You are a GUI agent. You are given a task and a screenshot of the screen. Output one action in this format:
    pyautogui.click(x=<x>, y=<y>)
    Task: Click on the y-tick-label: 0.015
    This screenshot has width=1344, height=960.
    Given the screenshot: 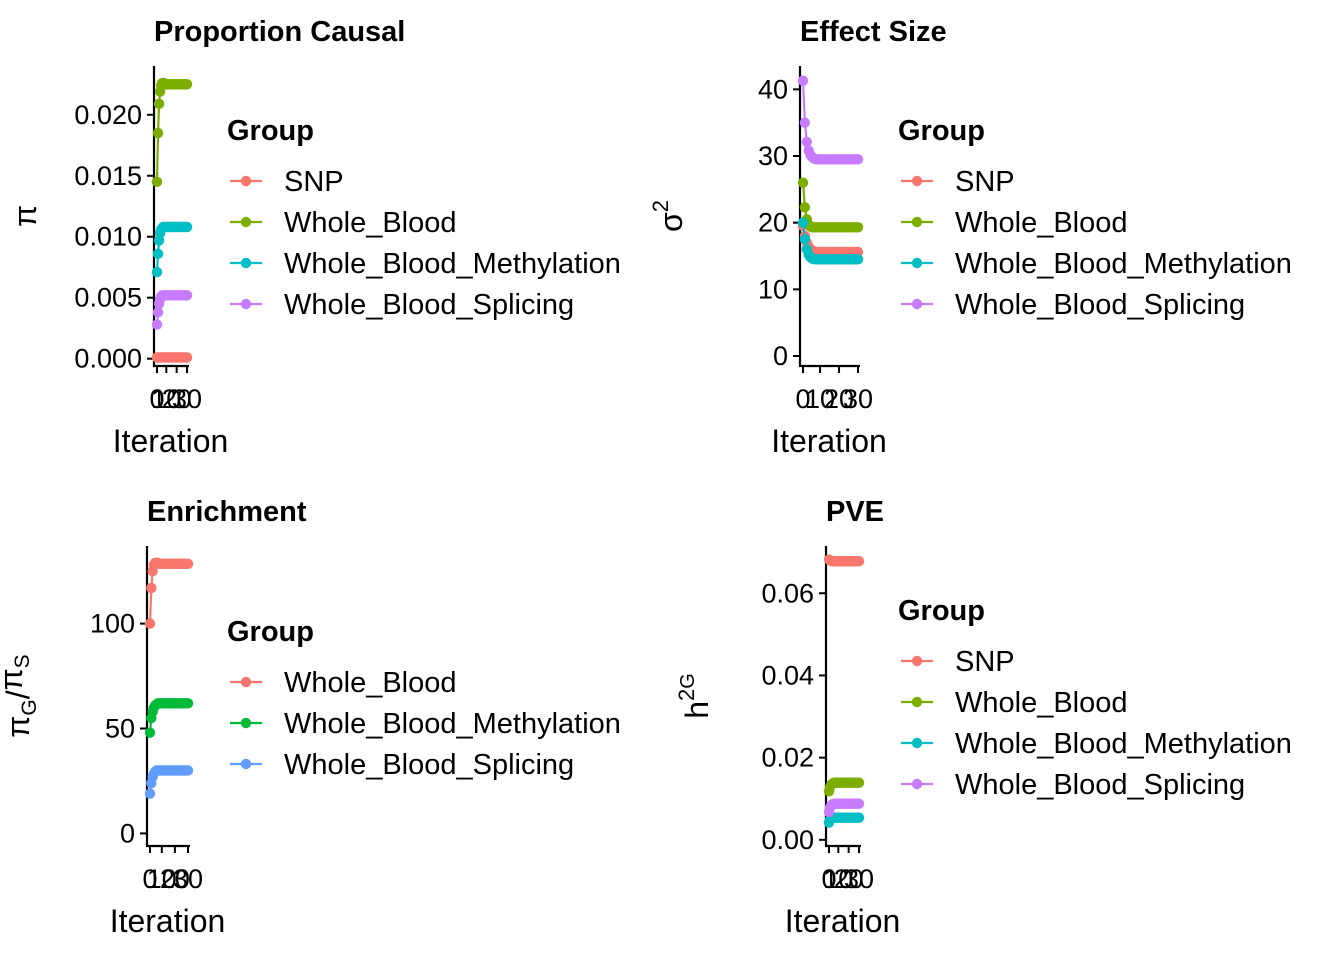 What is the action you would take?
    pyautogui.click(x=108, y=176)
    